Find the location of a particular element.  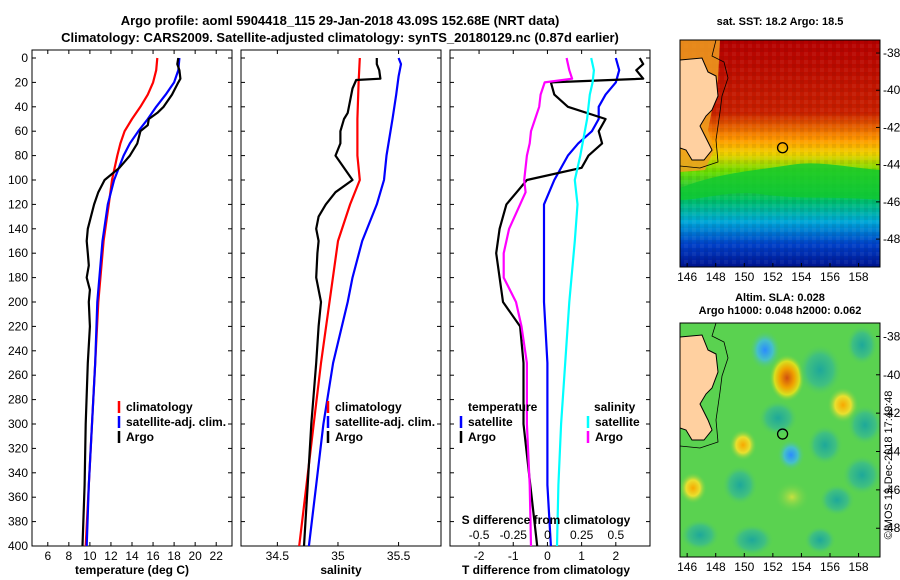

map-lon-label: 148 is located at coordinates (716, 567).